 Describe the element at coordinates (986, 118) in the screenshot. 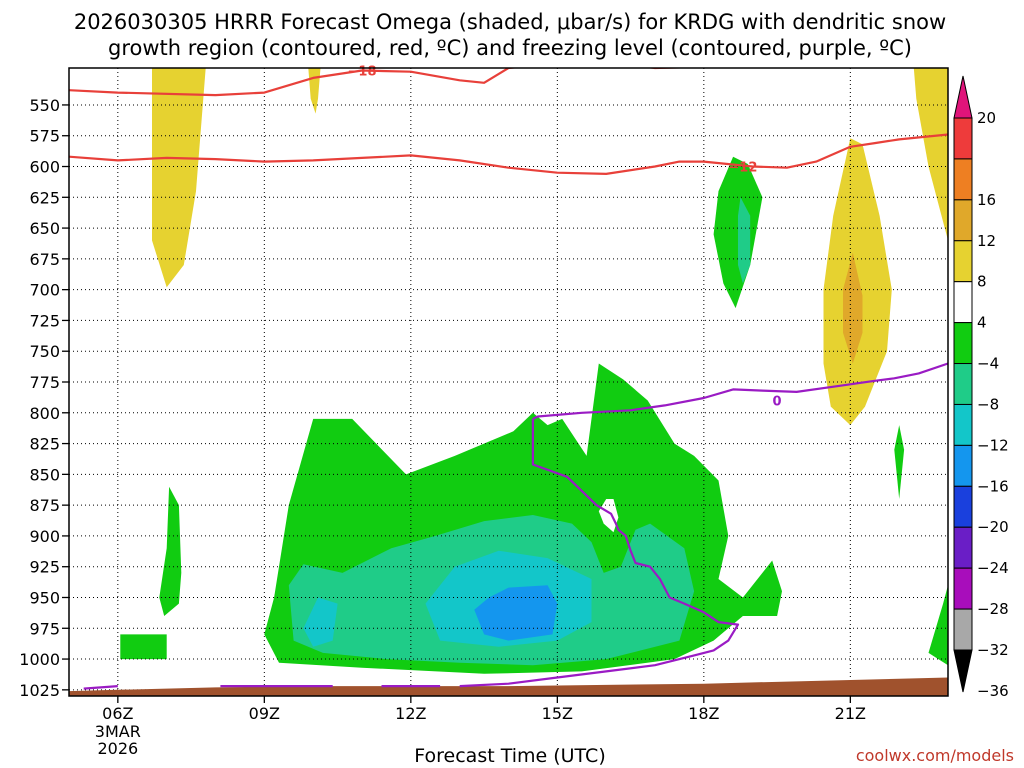

I see `colorbar-label-0: 20` at that location.